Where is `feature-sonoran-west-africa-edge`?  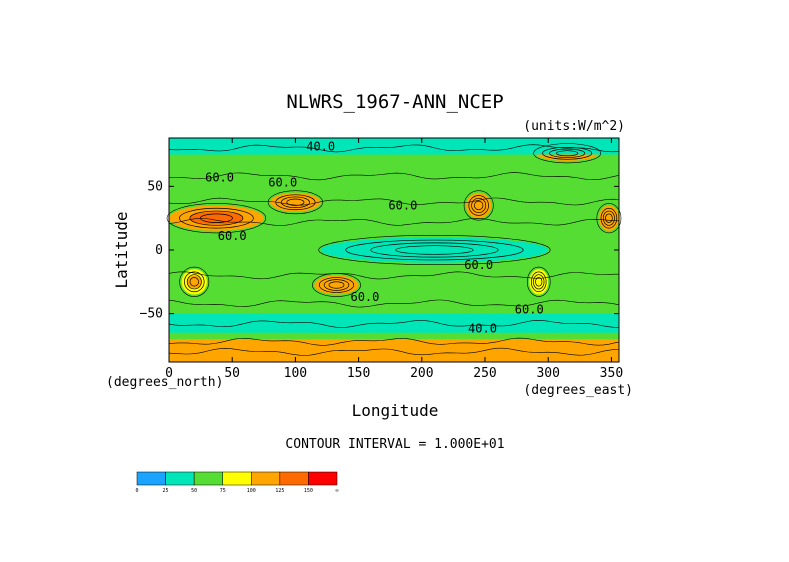 feature-sonoran-west-africa-edge is located at coordinates (608, 218).